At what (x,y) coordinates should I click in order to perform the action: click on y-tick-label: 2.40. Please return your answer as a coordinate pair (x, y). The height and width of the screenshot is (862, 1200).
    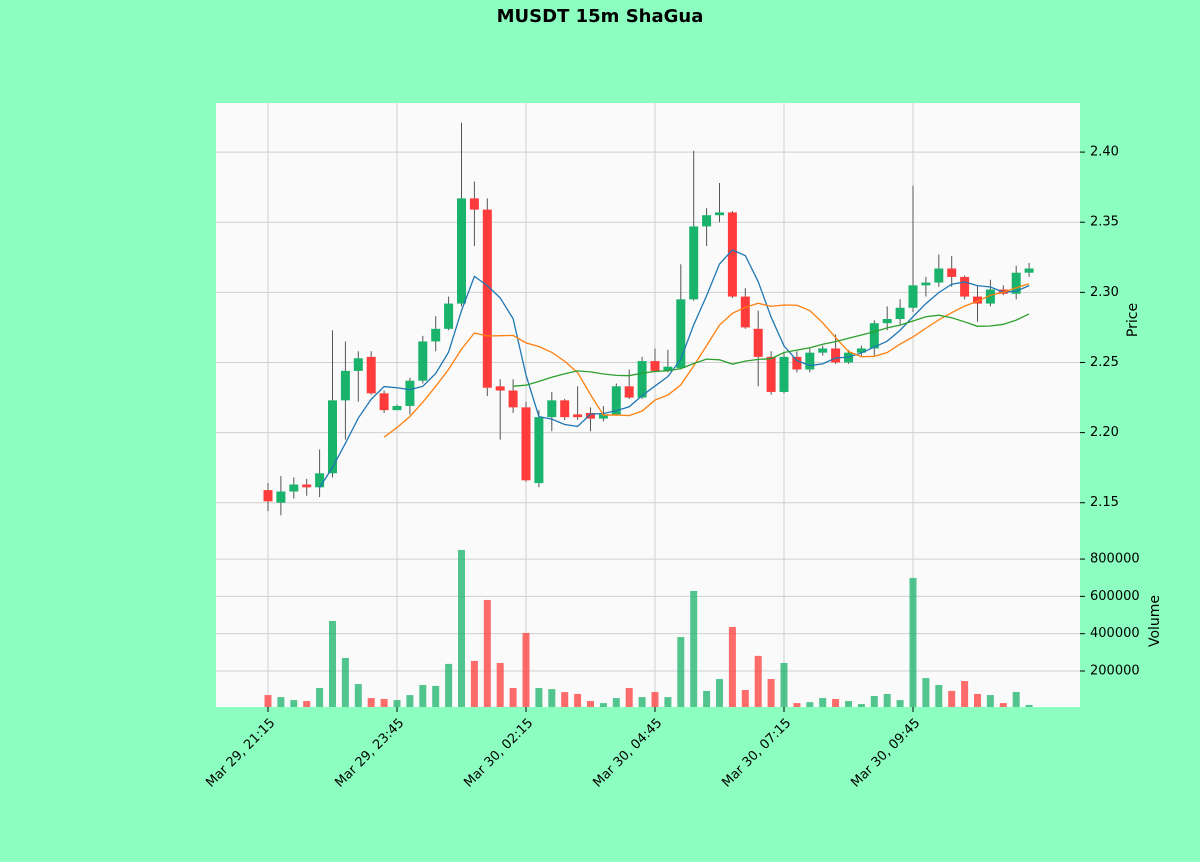
    Looking at the image, I should click on (1104, 152).